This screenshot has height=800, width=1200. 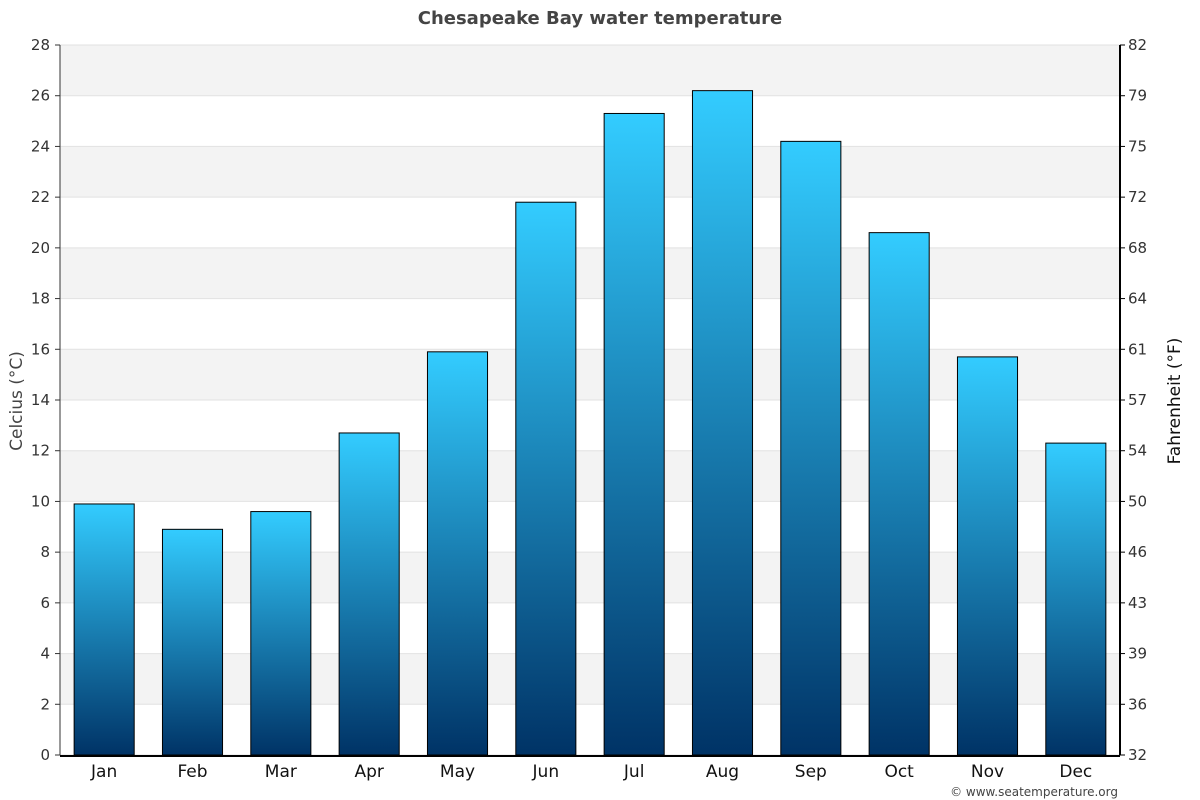 I want to click on y-tick-label-left: 12, so click(x=40, y=451).